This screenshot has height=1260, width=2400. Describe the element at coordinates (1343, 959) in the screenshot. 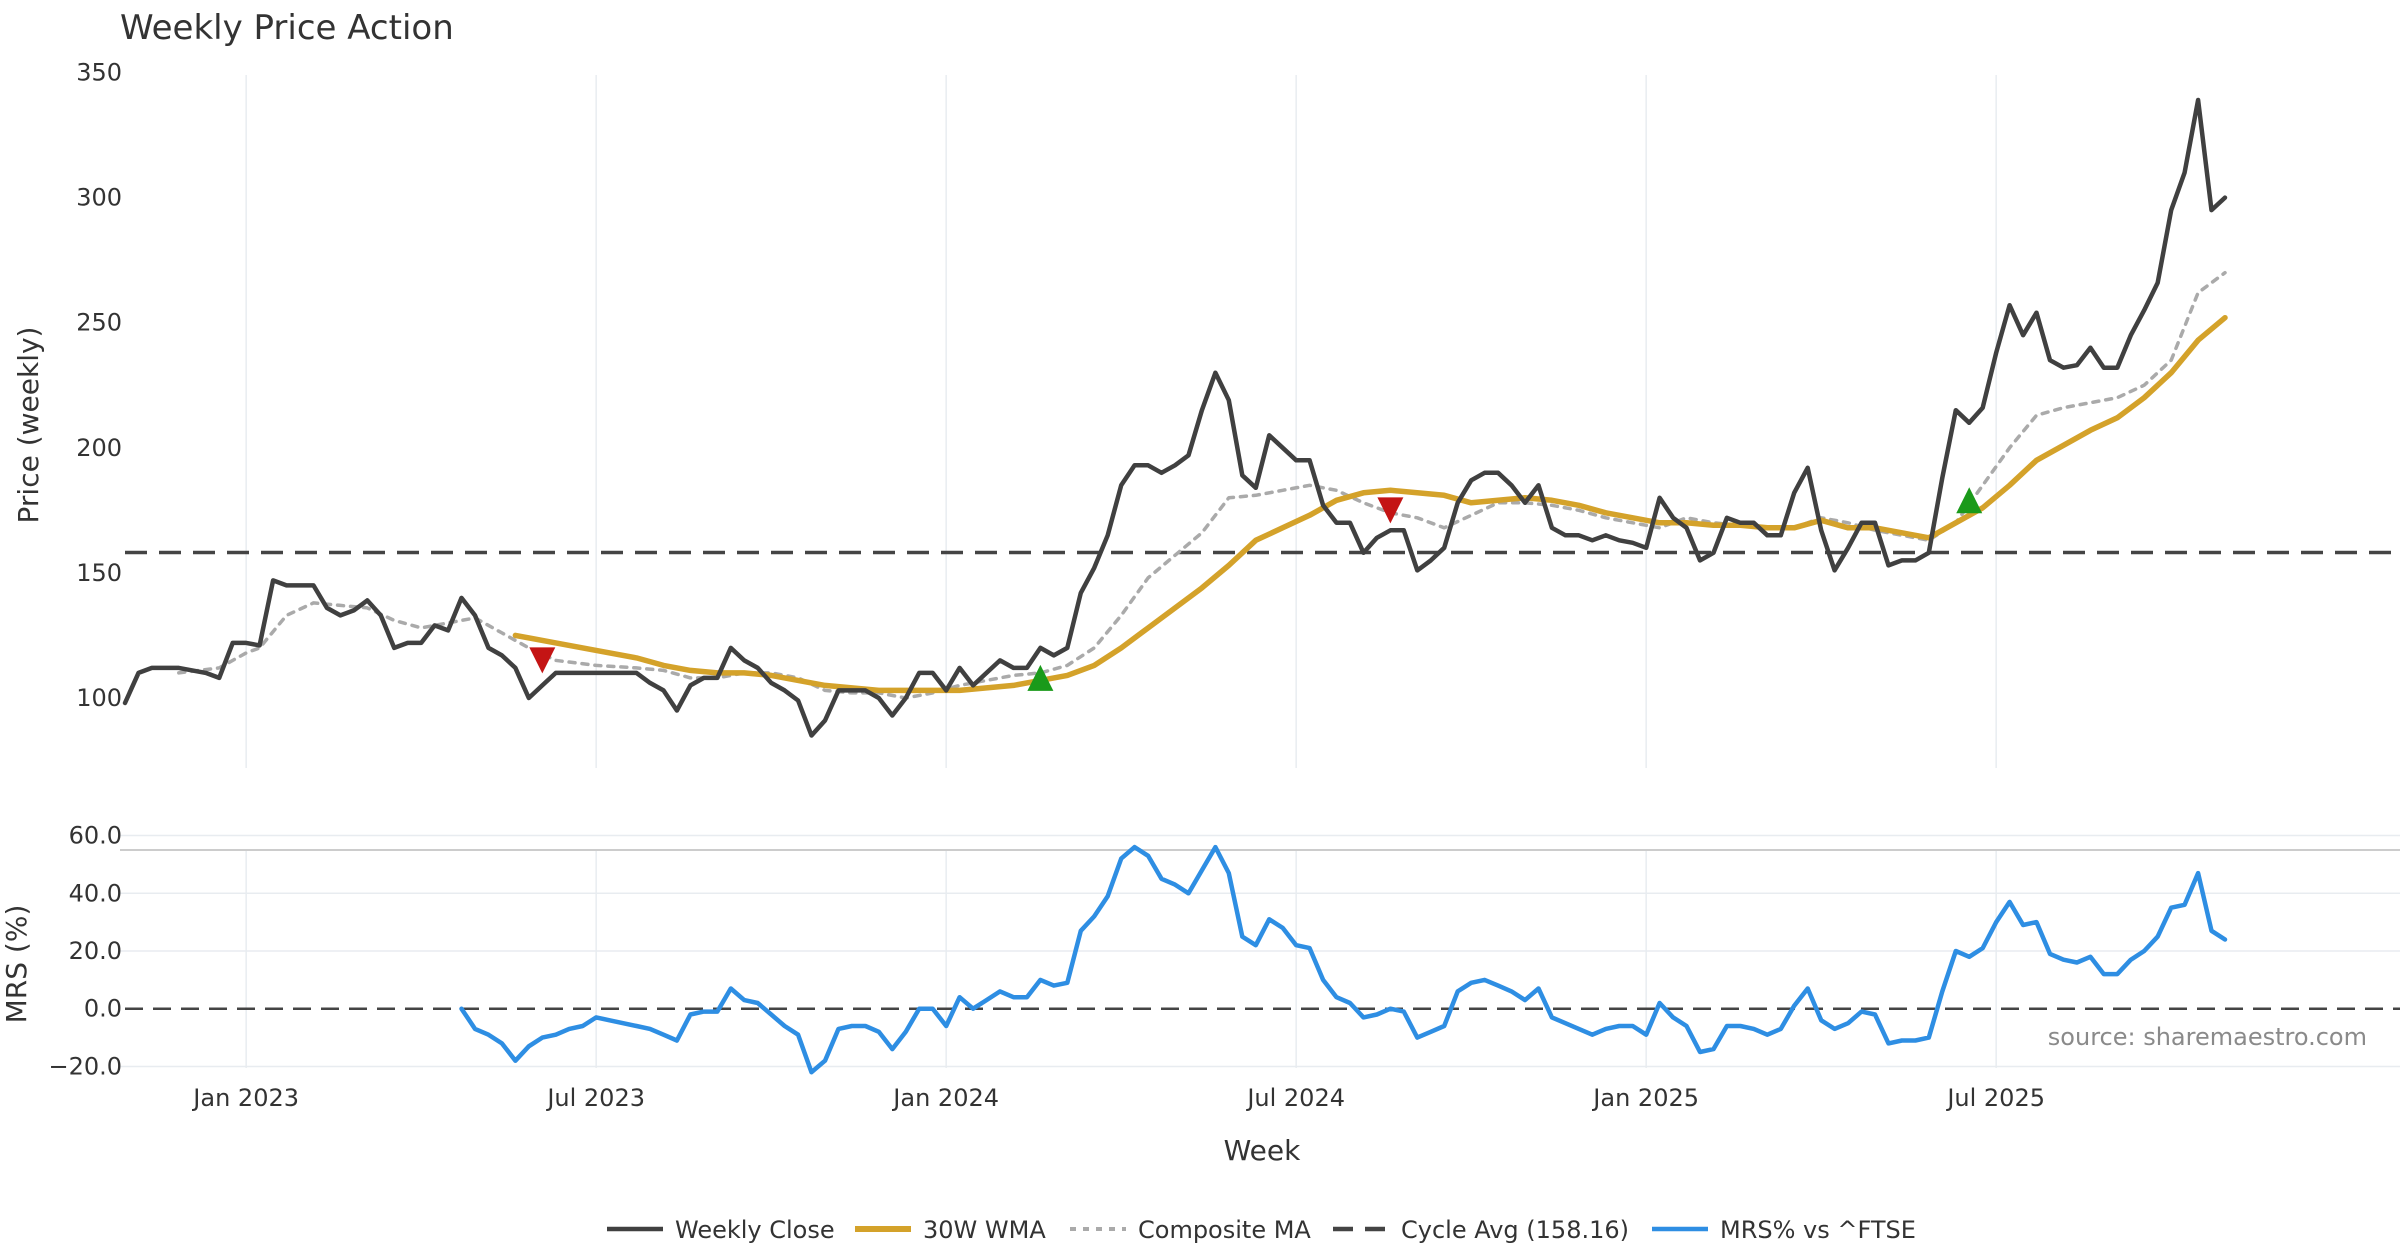

I see `series-mrs-line` at that location.